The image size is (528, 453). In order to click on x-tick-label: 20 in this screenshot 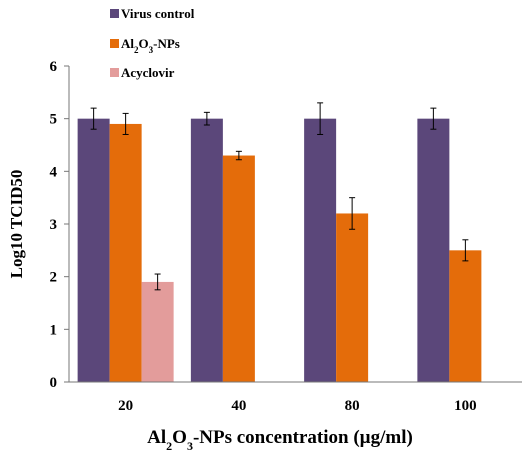, I will do `click(125, 406)`.